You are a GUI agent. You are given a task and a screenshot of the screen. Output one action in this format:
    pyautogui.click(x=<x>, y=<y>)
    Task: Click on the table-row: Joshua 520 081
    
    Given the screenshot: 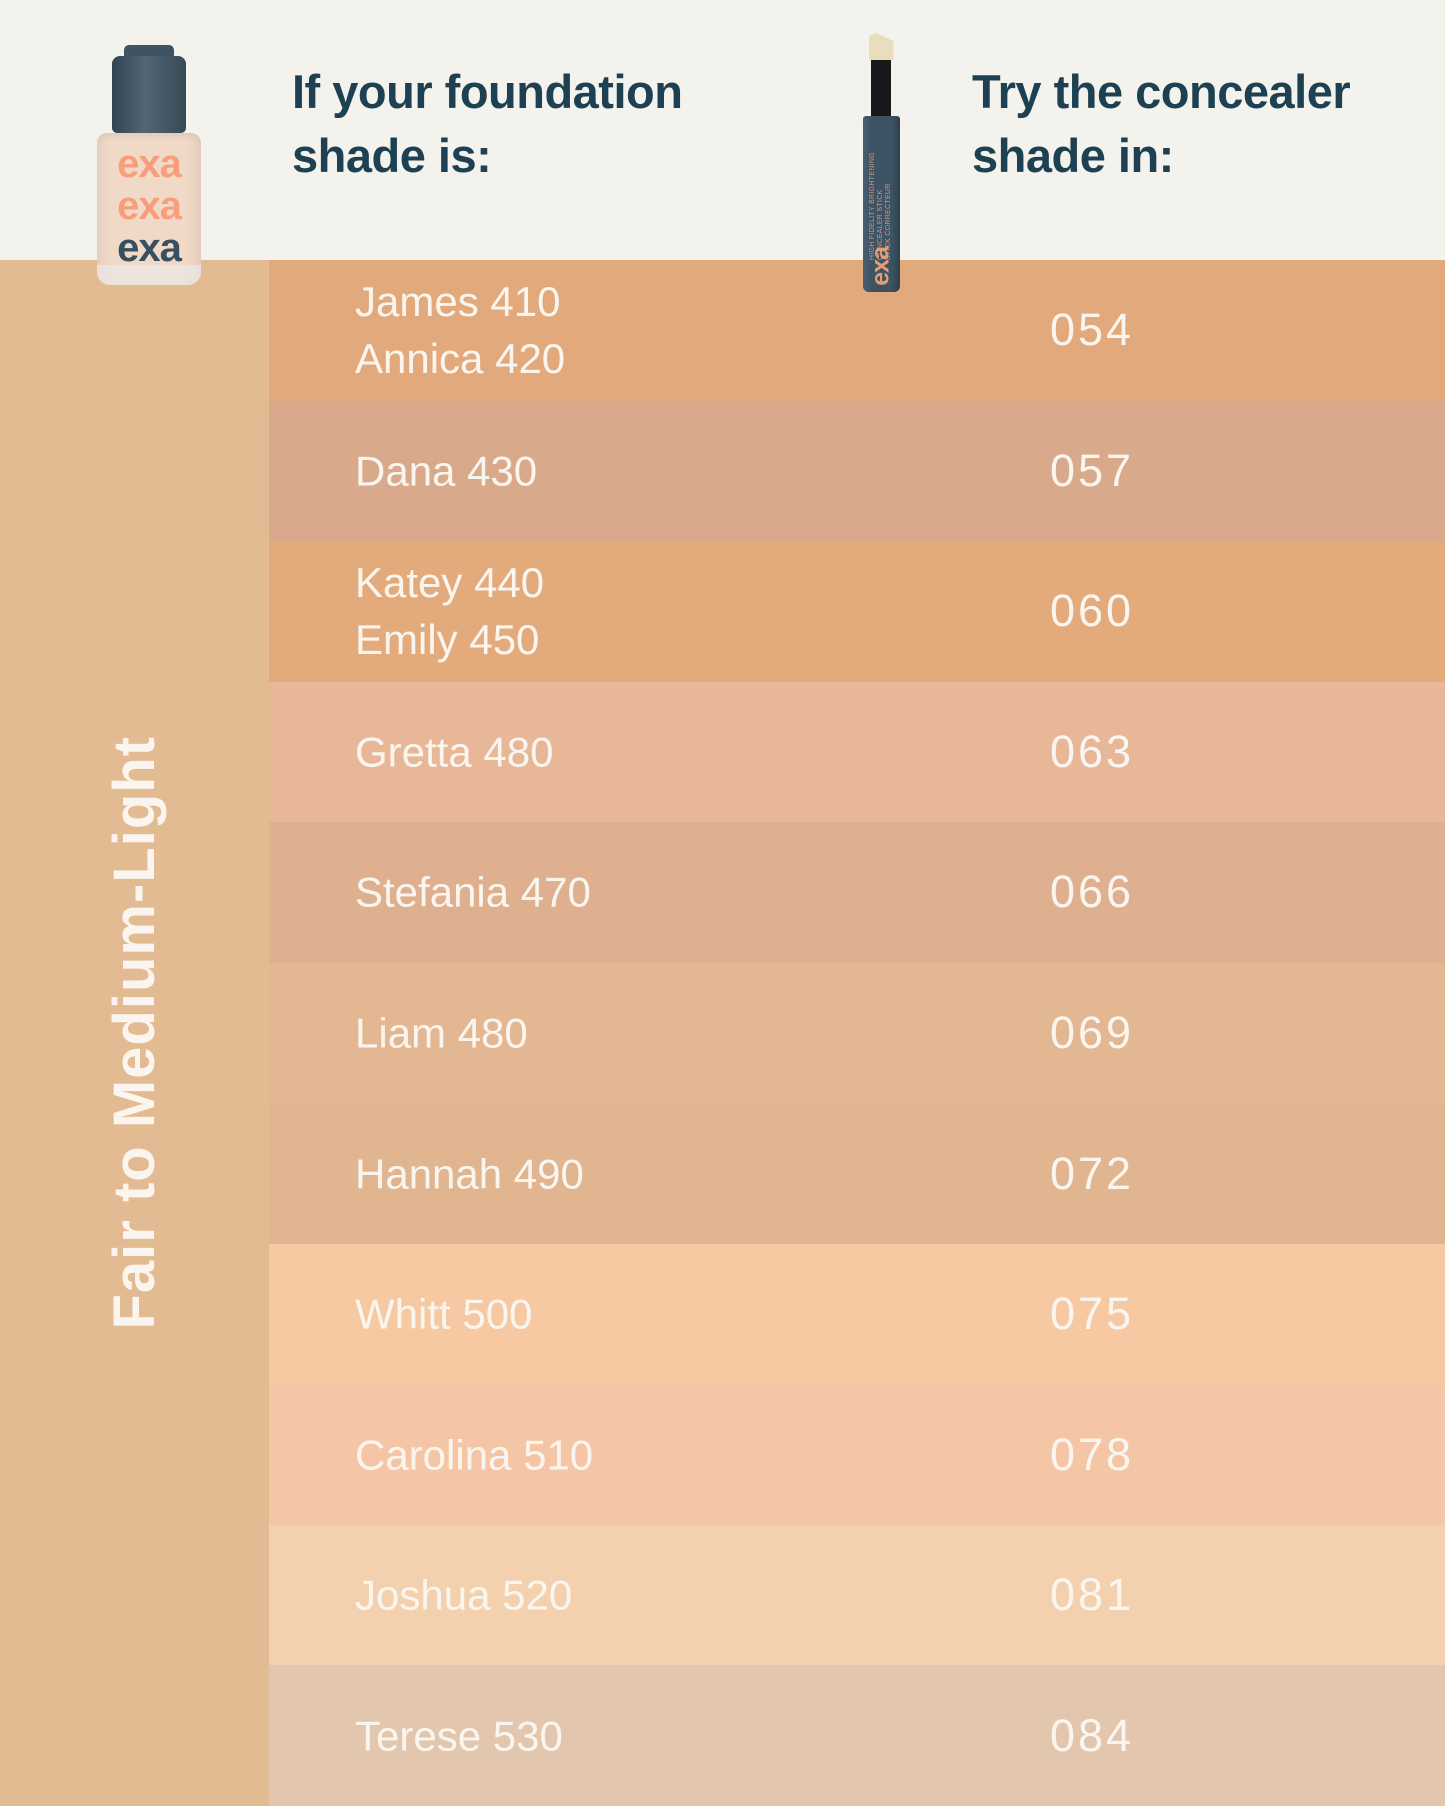 What is the action you would take?
    pyautogui.click(x=857, y=1595)
    